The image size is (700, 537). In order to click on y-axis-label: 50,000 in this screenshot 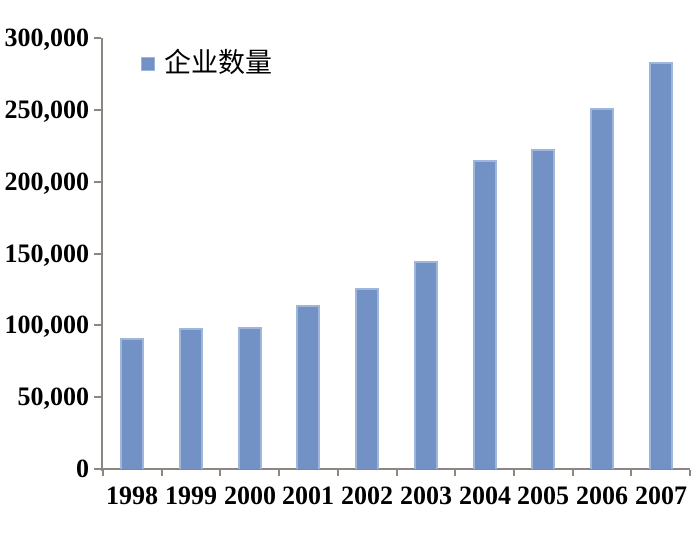, I will do `click(53, 397)`.